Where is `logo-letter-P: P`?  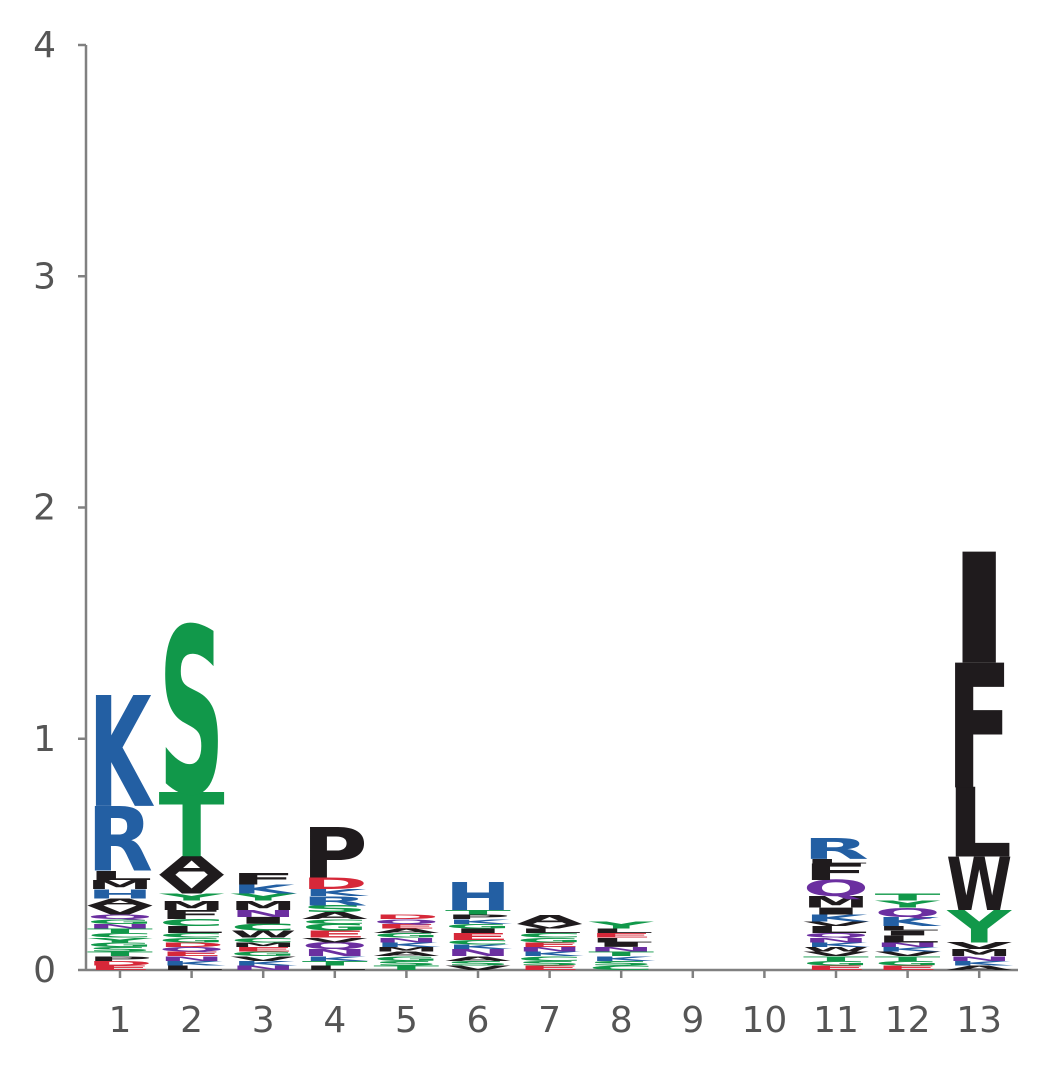 logo-letter-P: P is located at coordinates (335, 853).